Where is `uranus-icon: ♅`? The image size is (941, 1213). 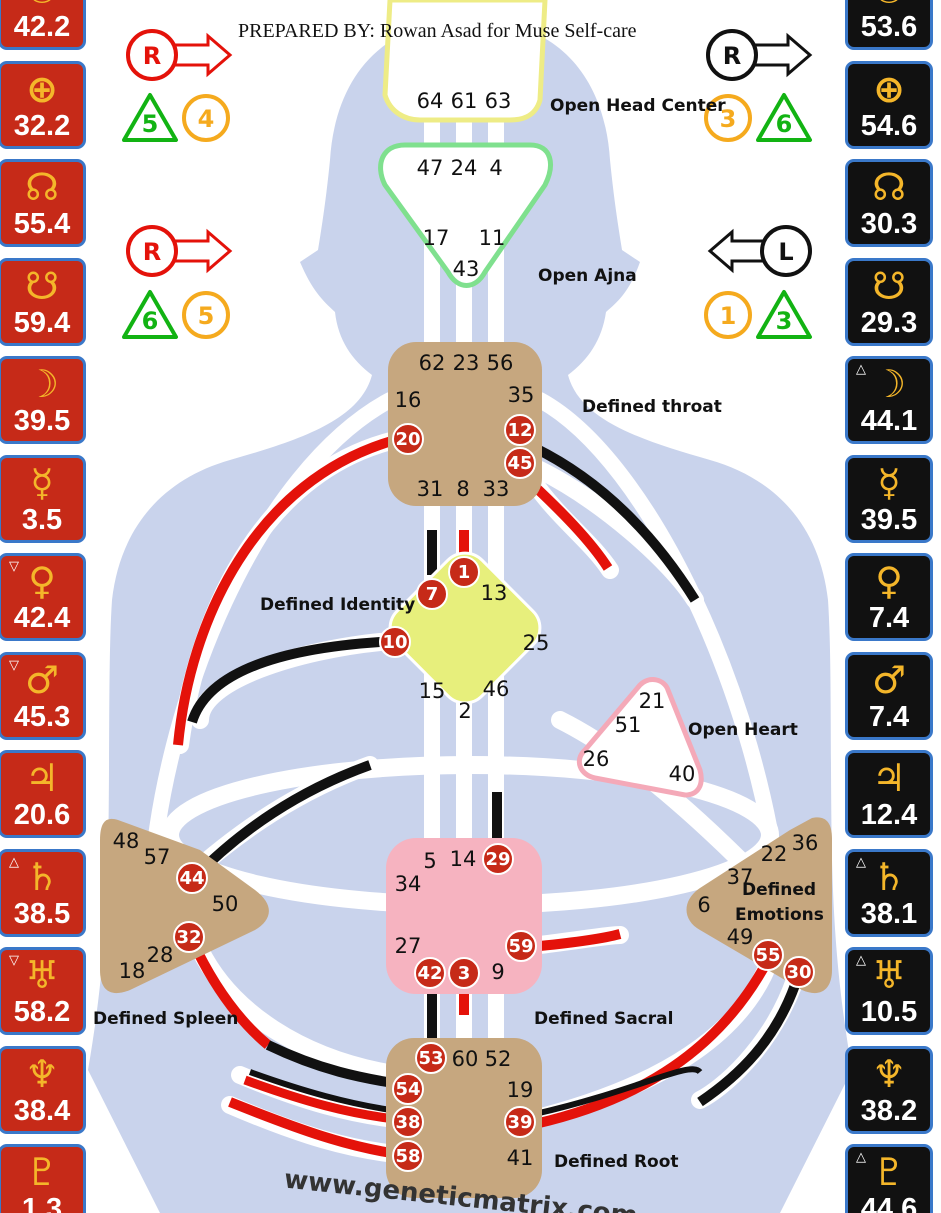 uranus-icon: ♅ is located at coordinates (889, 975).